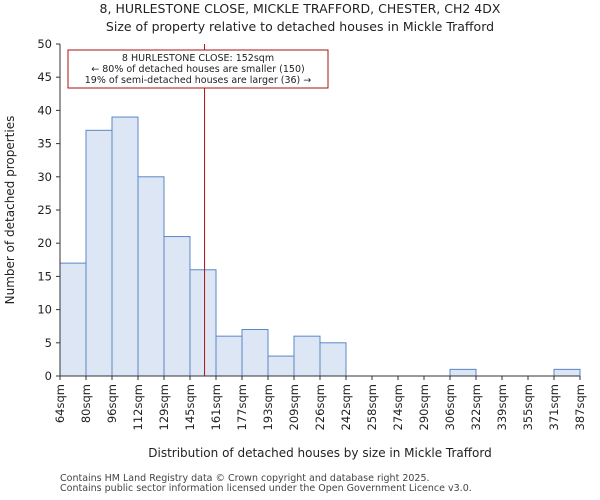 This screenshot has height=500, width=600. Describe the element at coordinates (198, 58) in the screenshot. I see `annotation-line: 8 HURLESTONE CLOSE: 152sqm` at that location.